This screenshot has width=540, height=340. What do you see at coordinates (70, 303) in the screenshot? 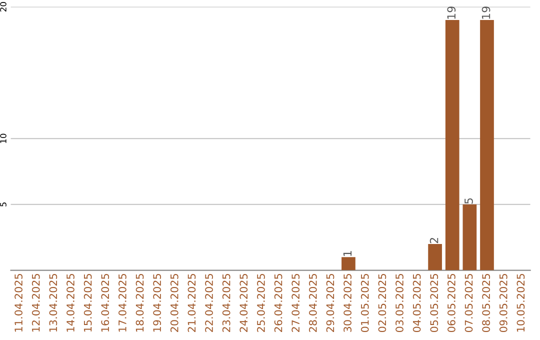
I see `x-tick-label: 14.04.2025` at bounding box center [70, 303].